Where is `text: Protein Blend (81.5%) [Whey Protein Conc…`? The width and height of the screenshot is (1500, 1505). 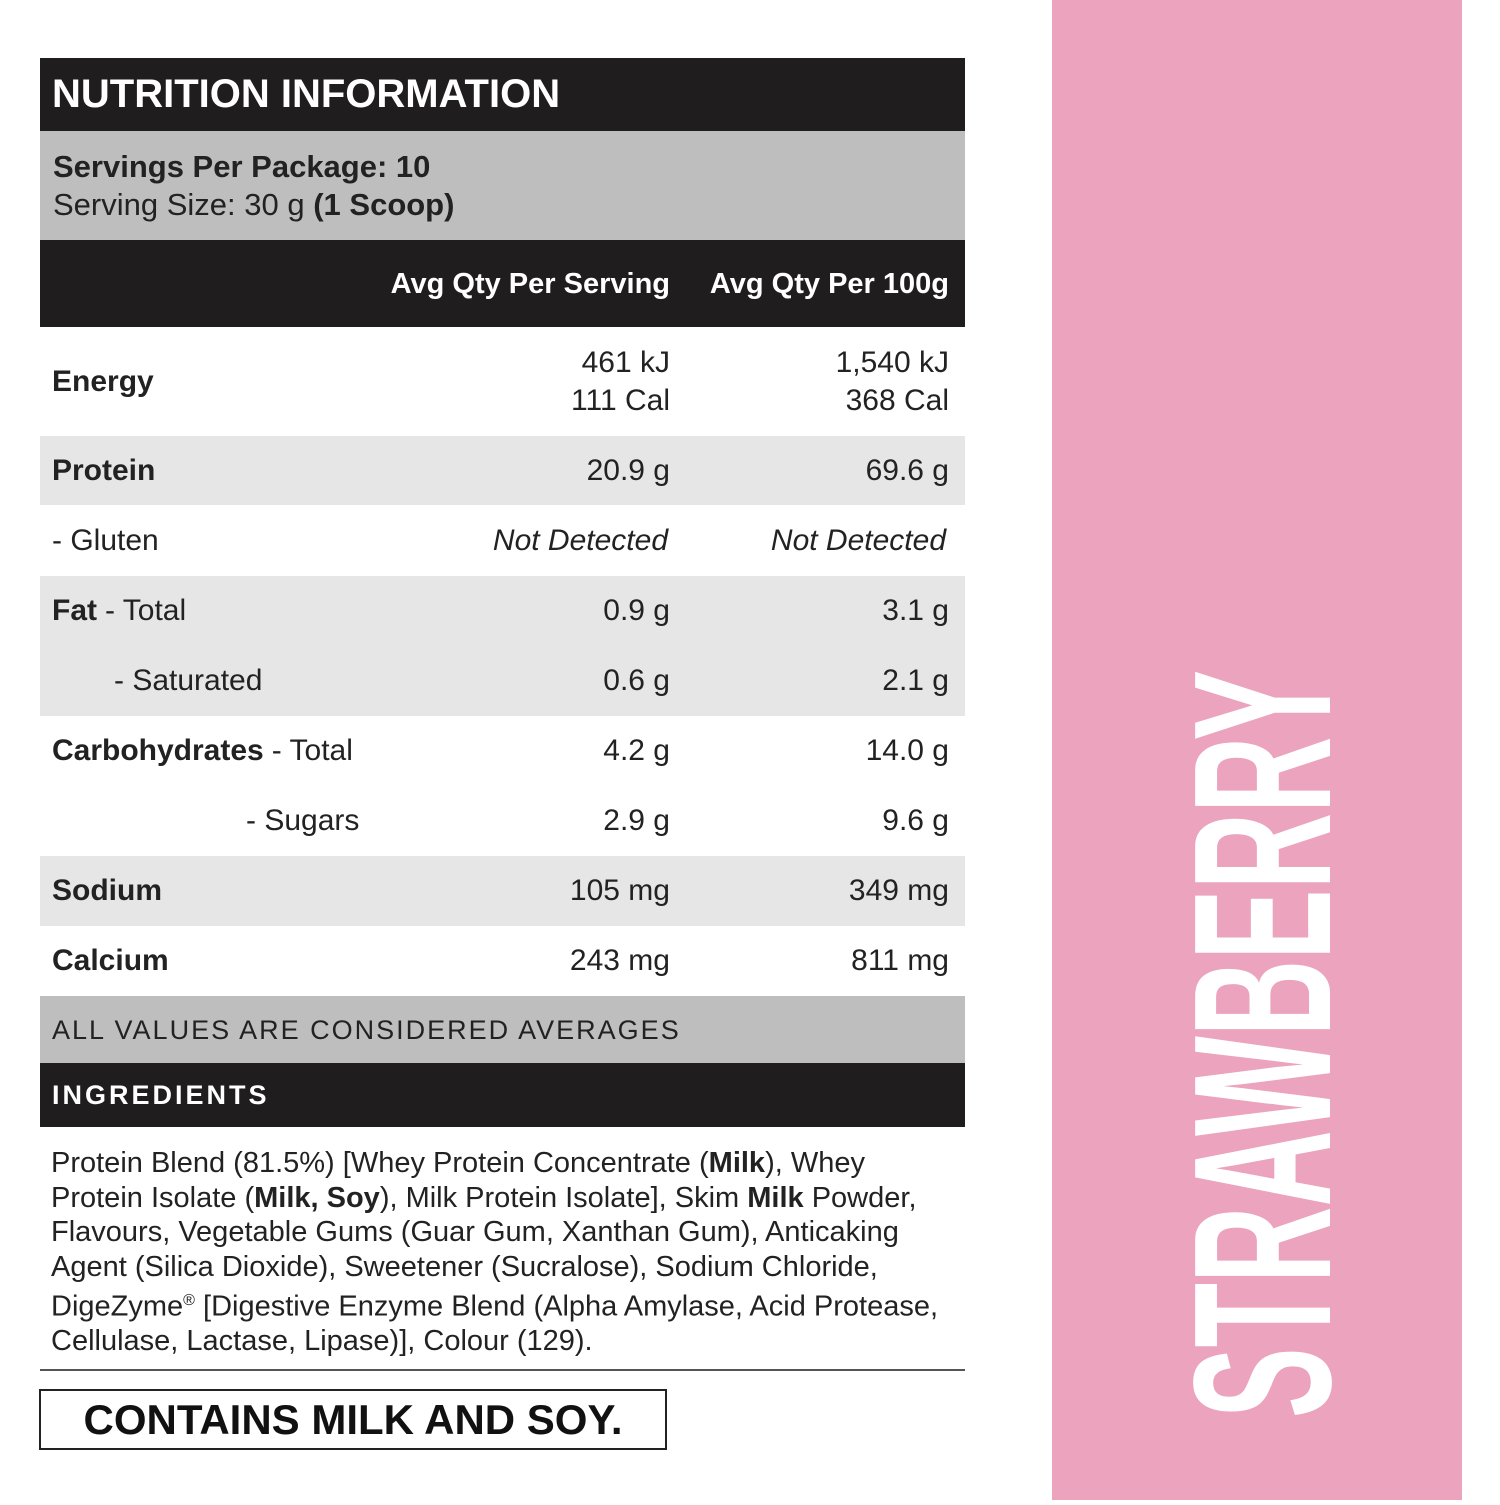 text: Protein Blend (81.5%) [Whey Protein Conc… is located at coordinates (380, 1163).